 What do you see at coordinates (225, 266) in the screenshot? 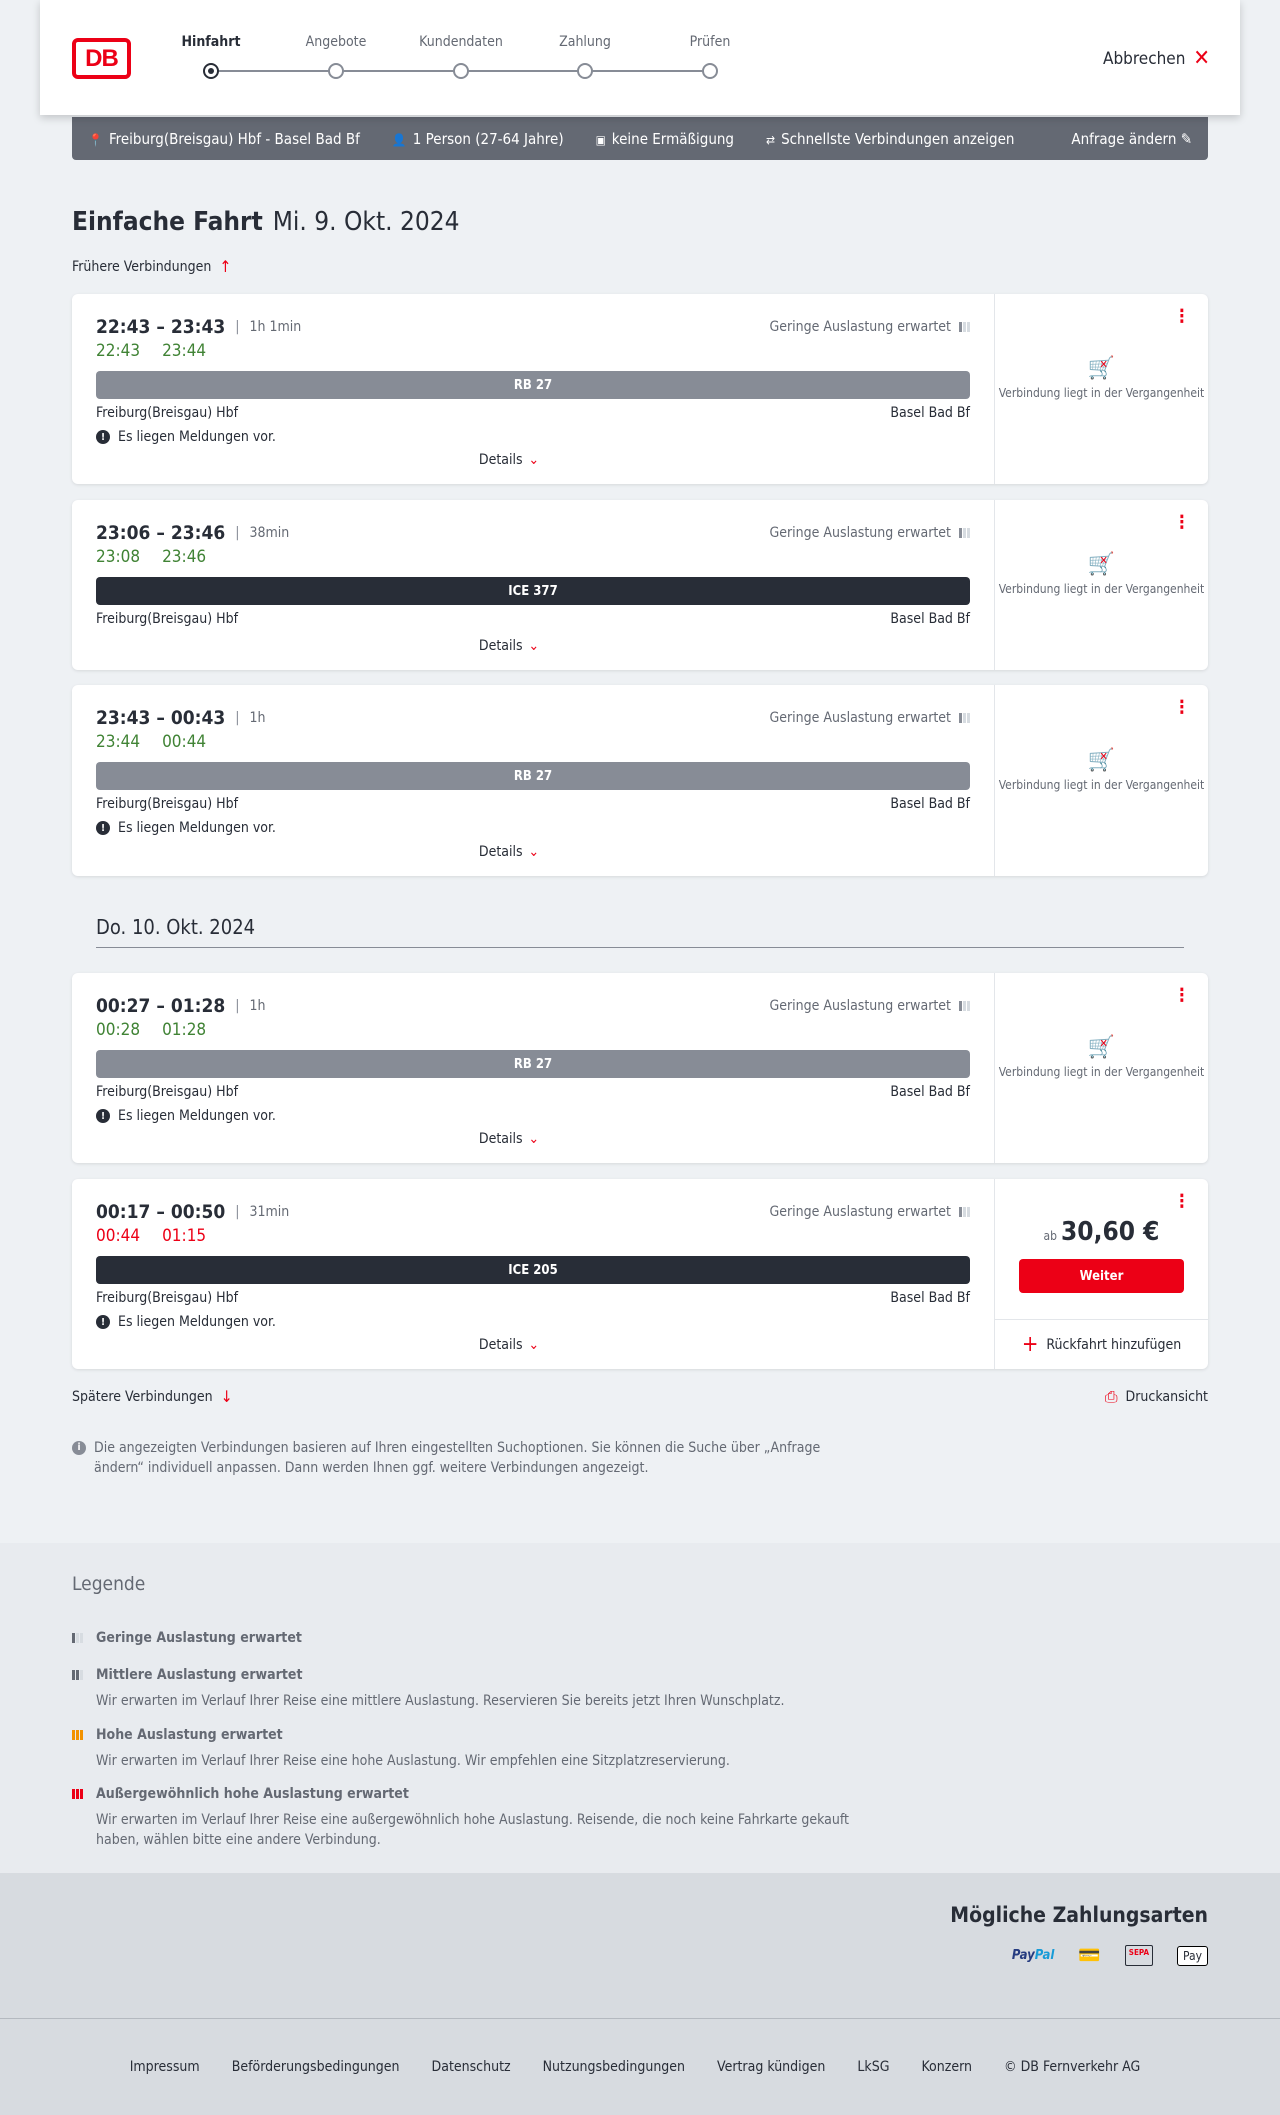
I see `arrow-up-icon: ↑` at bounding box center [225, 266].